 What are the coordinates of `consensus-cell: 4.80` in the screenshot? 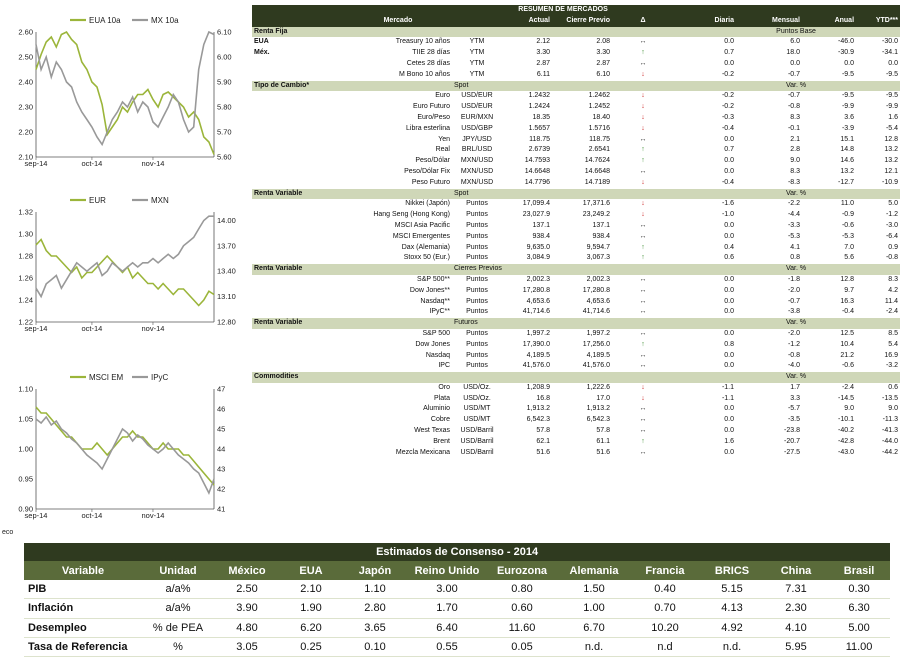 It's located at (247, 628).